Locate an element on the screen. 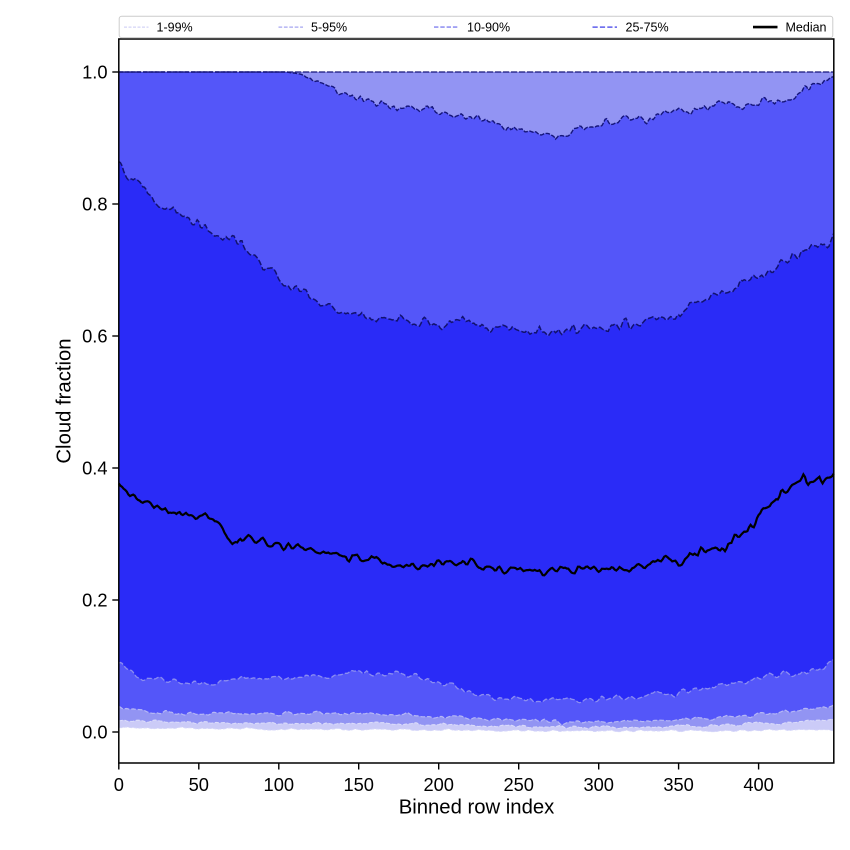 This screenshot has height=850, width=850. svg-text: Median is located at coordinates (806, 27).